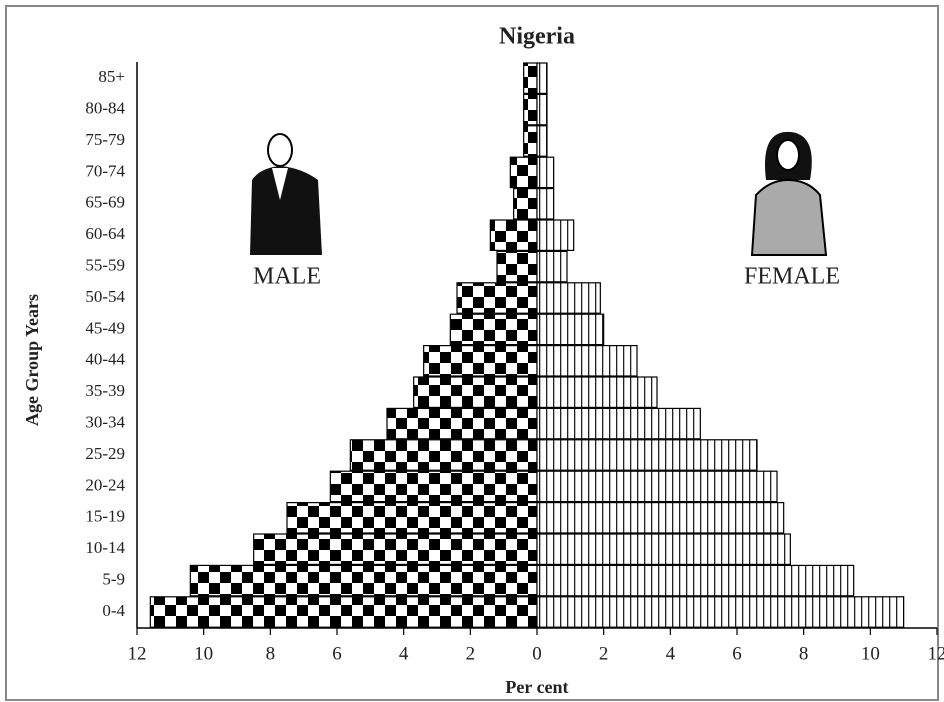 The width and height of the screenshot is (944, 702). Describe the element at coordinates (113, 579) in the screenshot. I see `y-tick-label: 5-9` at that location.